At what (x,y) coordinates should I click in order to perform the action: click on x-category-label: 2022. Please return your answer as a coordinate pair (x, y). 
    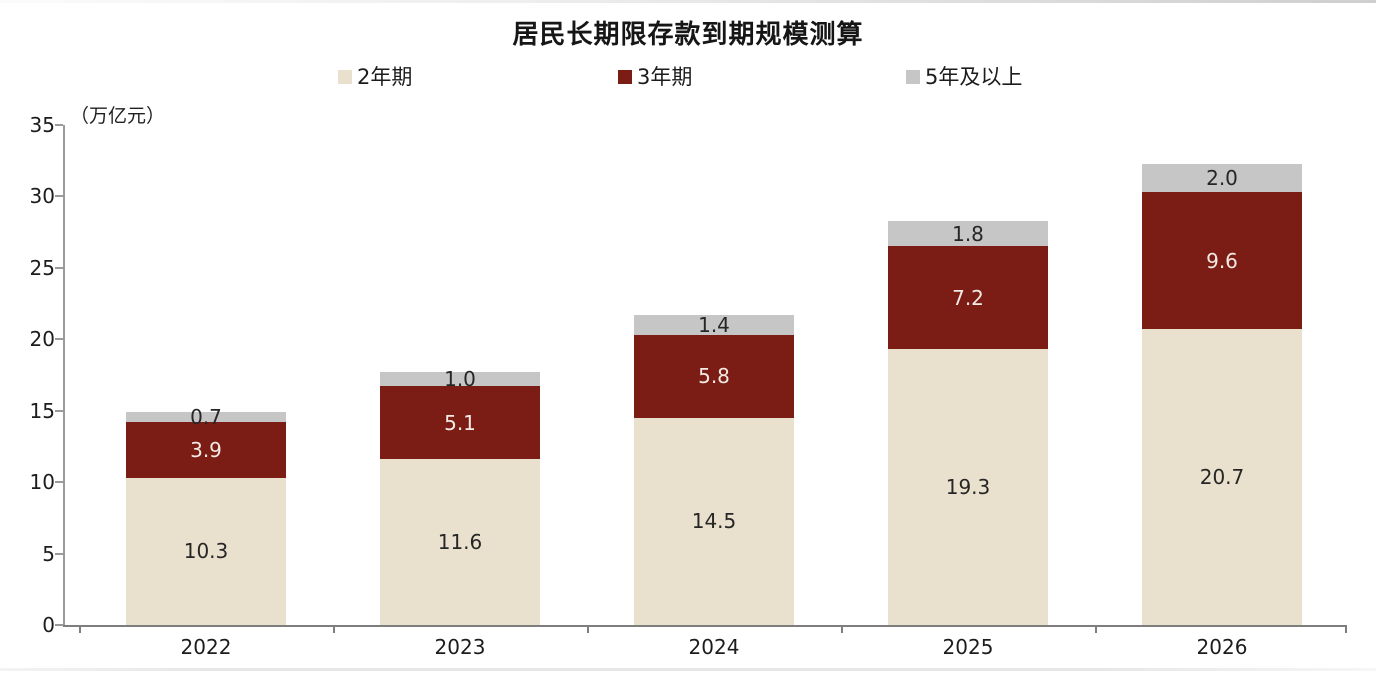
    Looking at the image, I should click on (206, 647).